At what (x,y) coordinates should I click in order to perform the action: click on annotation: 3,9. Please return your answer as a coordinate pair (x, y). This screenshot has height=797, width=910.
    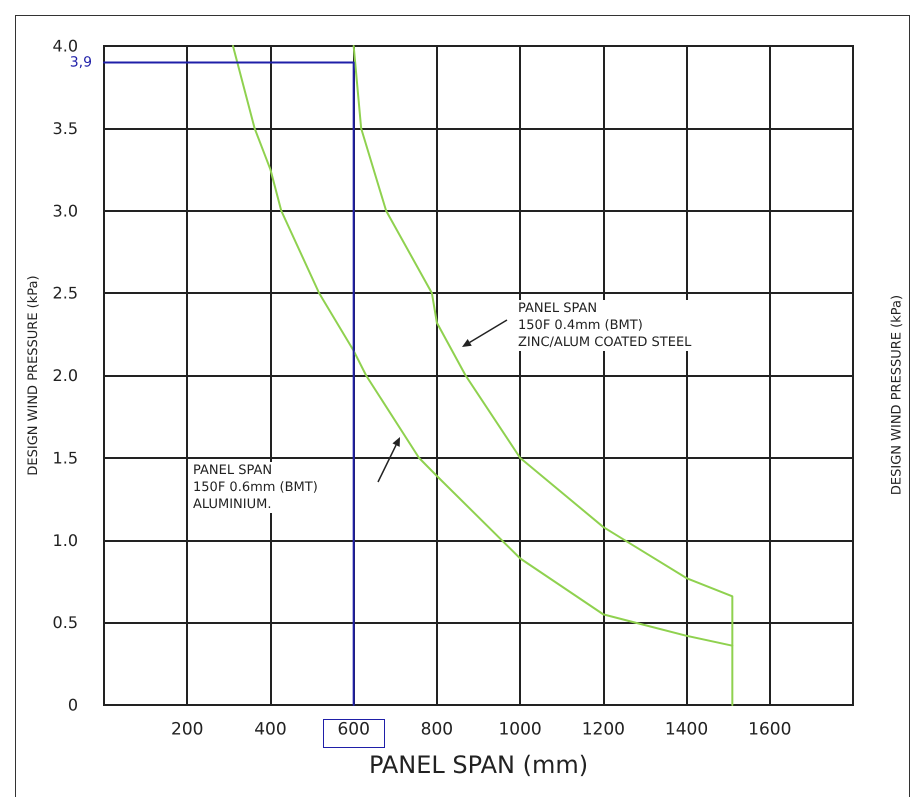
    Looking at the image, I should click on (81, 62).